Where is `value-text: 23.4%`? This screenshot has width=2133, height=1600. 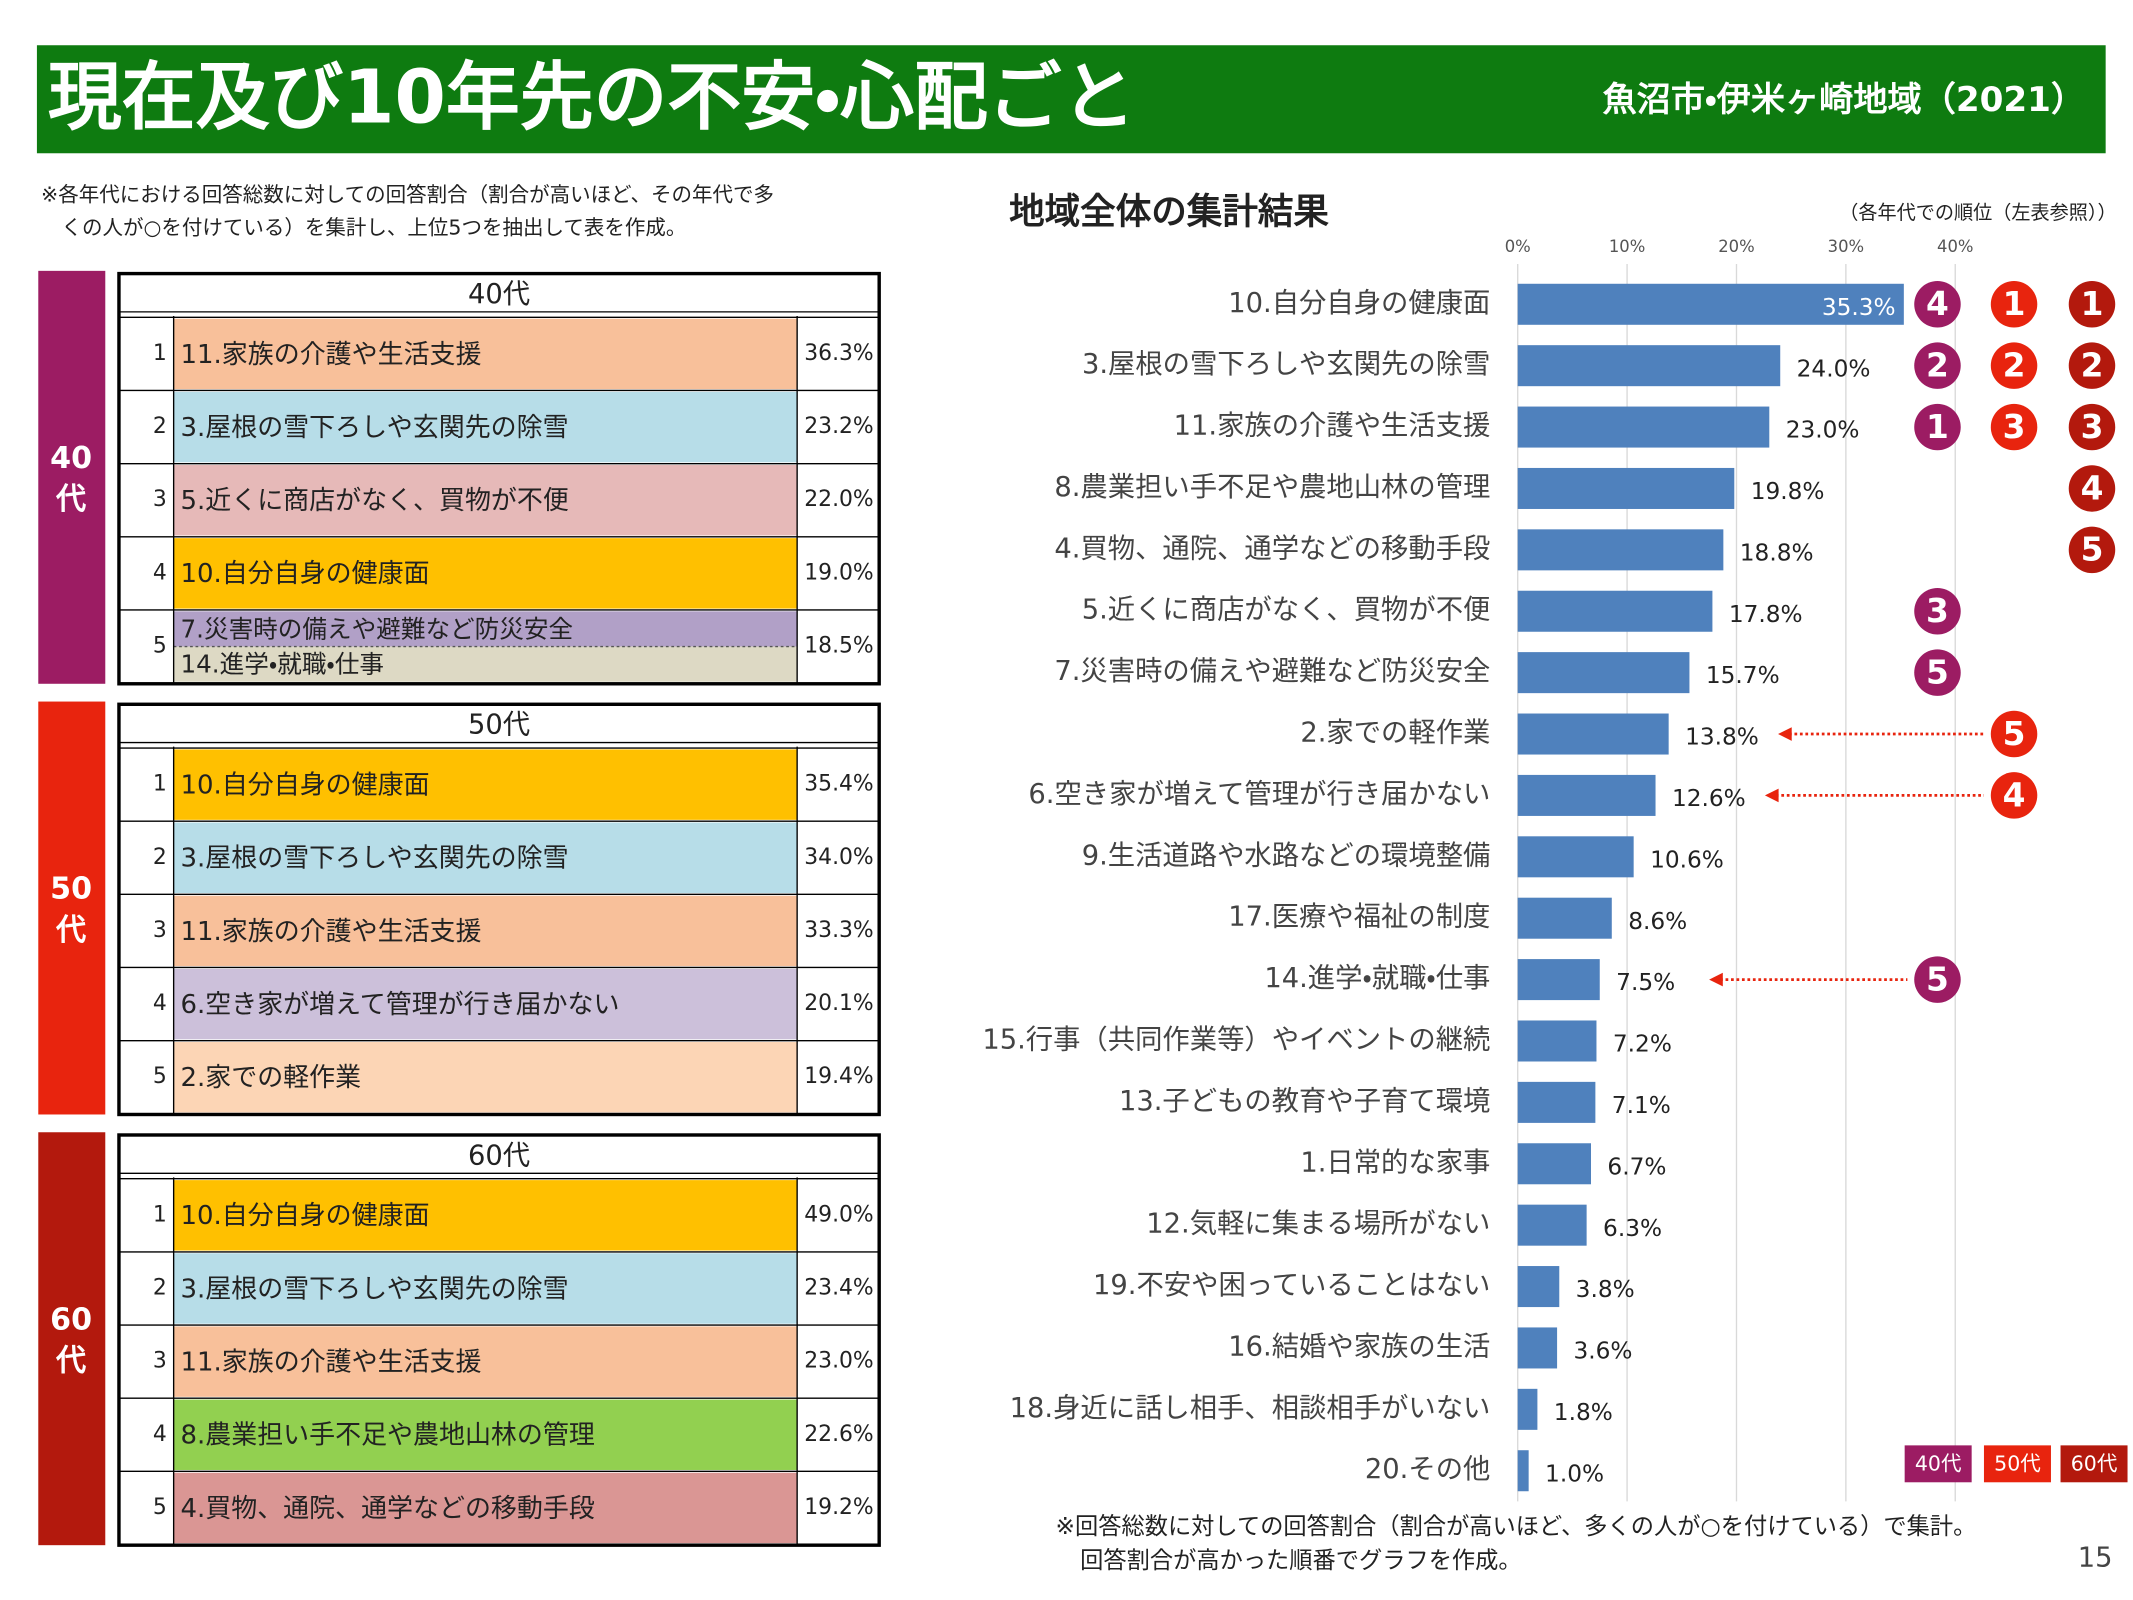
value-text: 23.4% is located at coordinates (838, 1287).